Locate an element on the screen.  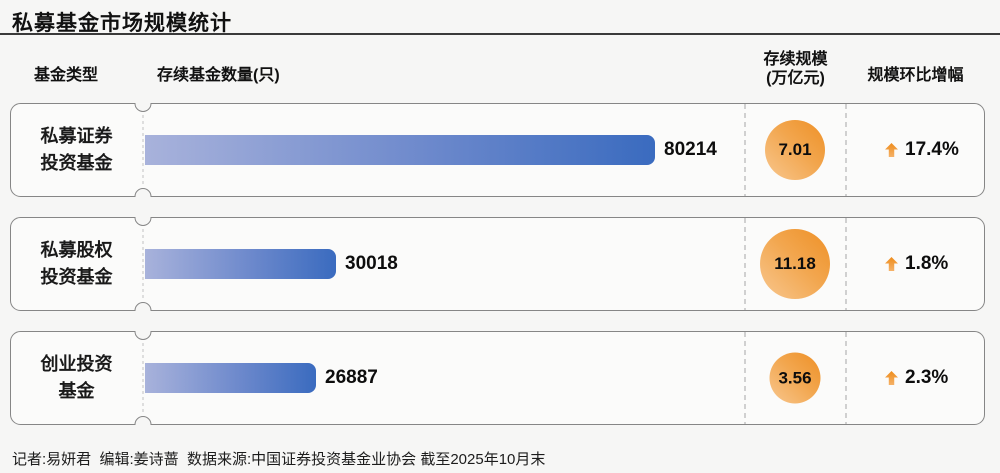
growth-group: 17.4% is located at coordinates (922, 150).